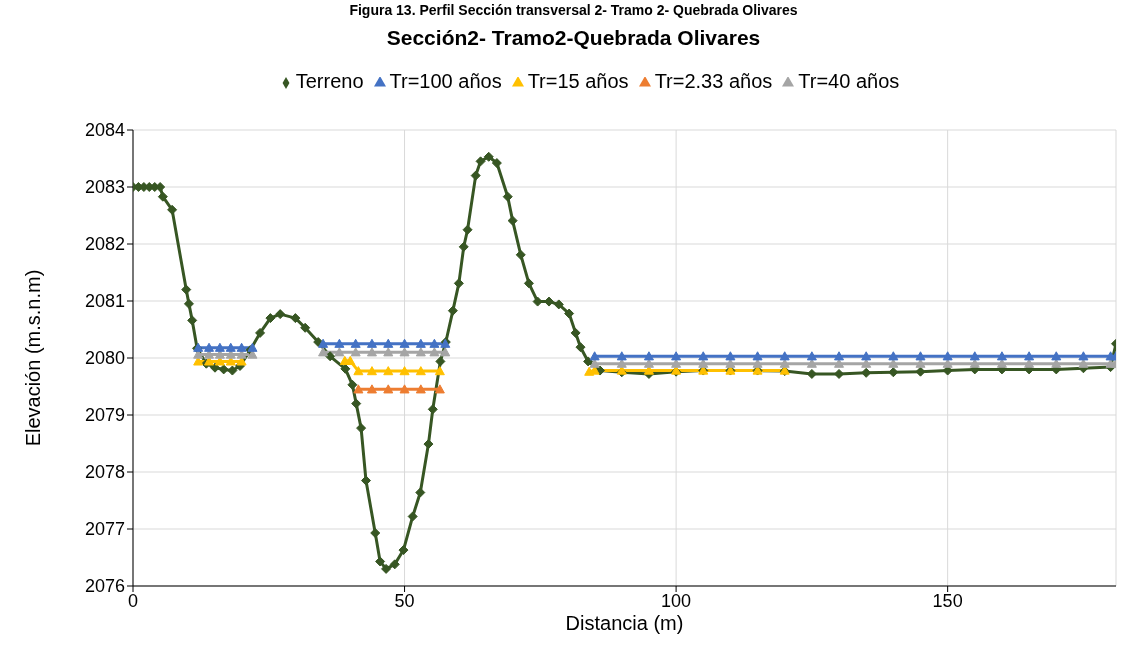  I want to click on legend-label: Tr=40 años, so click(849, 81).